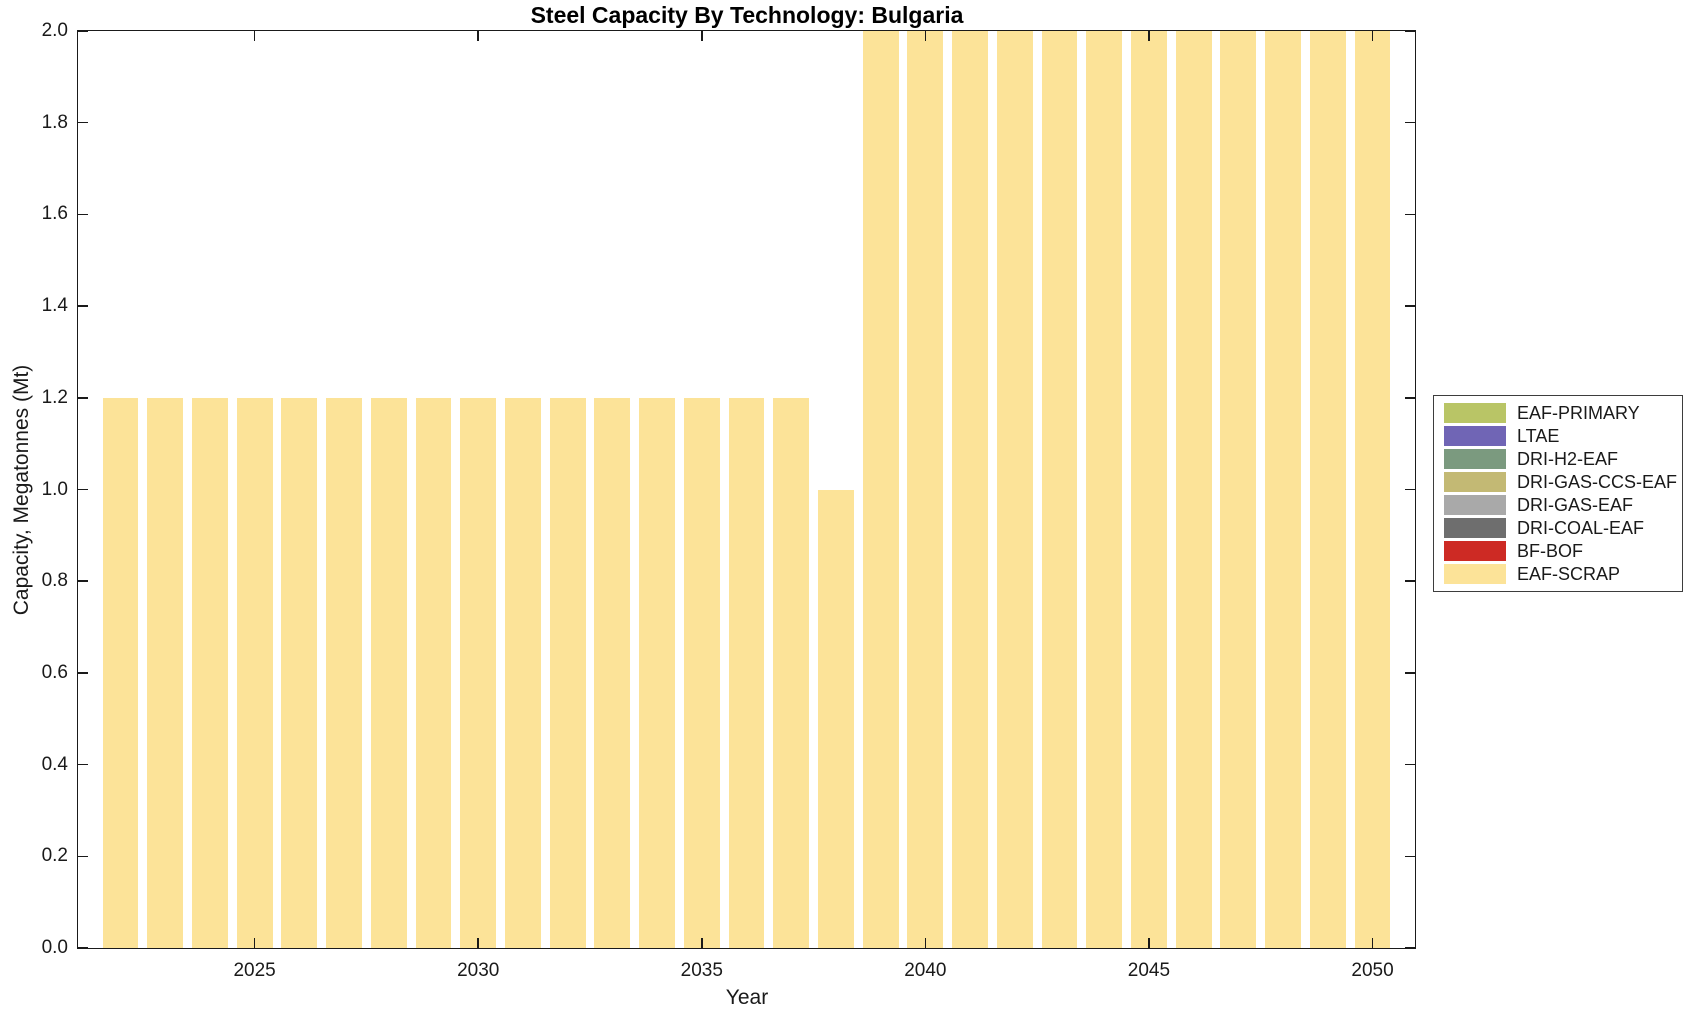  I want to click on legend-label: DRI-GAS-EAF, so click(1575, 504).